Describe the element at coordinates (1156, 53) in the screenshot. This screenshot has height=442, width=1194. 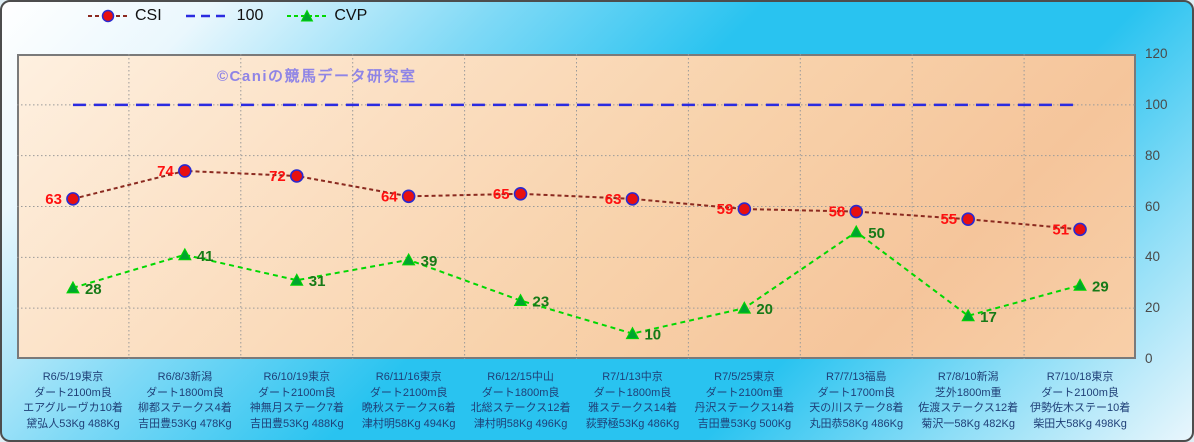
I see `y-axis-tick-120: 120` at that location.